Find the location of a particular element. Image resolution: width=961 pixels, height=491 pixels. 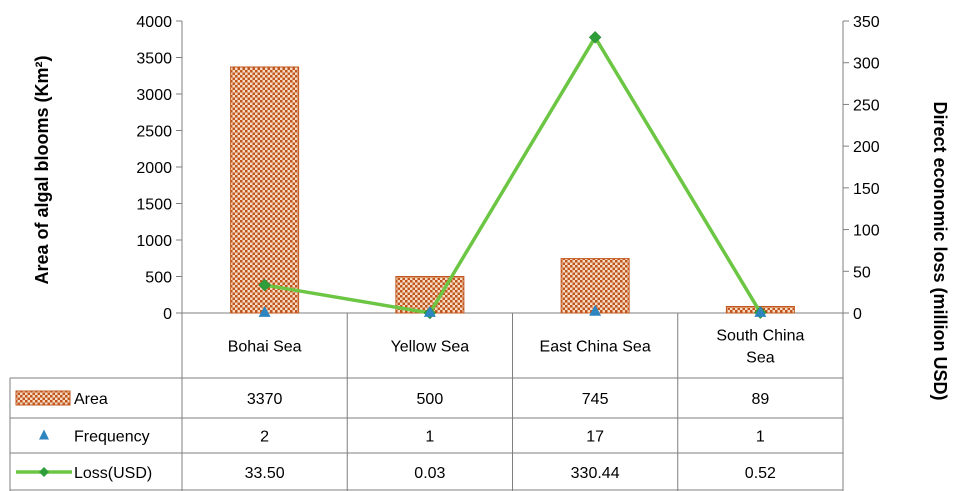

table-cell: 3370 is located at coordinates (265, 399).